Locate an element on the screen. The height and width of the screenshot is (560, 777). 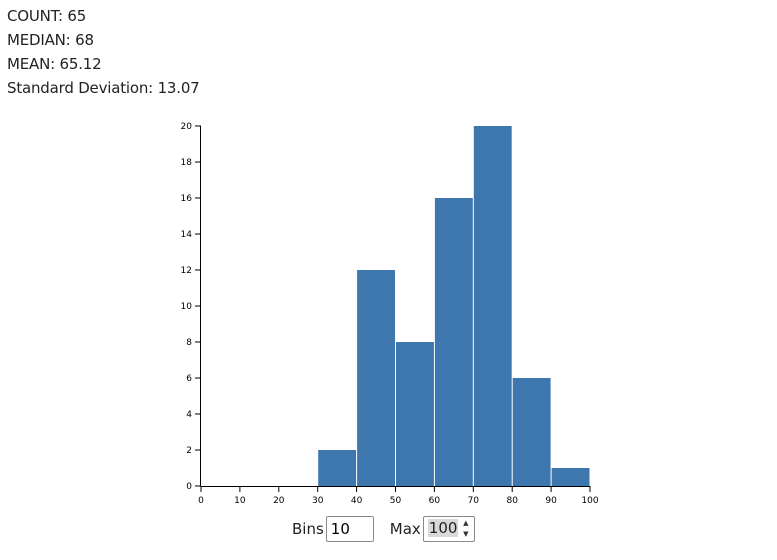
max-stepper: ▲ ▼ is located at coordinates (466, 529).